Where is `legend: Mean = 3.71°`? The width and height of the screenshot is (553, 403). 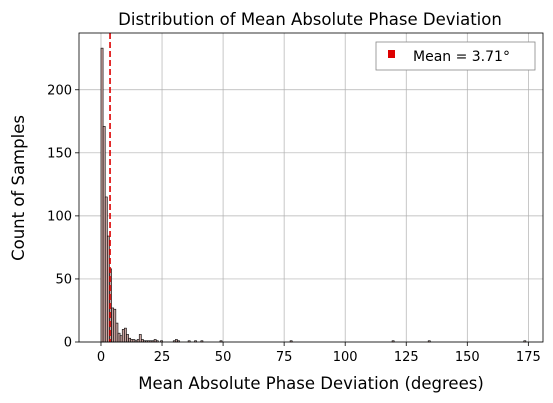
legend: Mean = 3.71° is located at coordinates (455, 56).